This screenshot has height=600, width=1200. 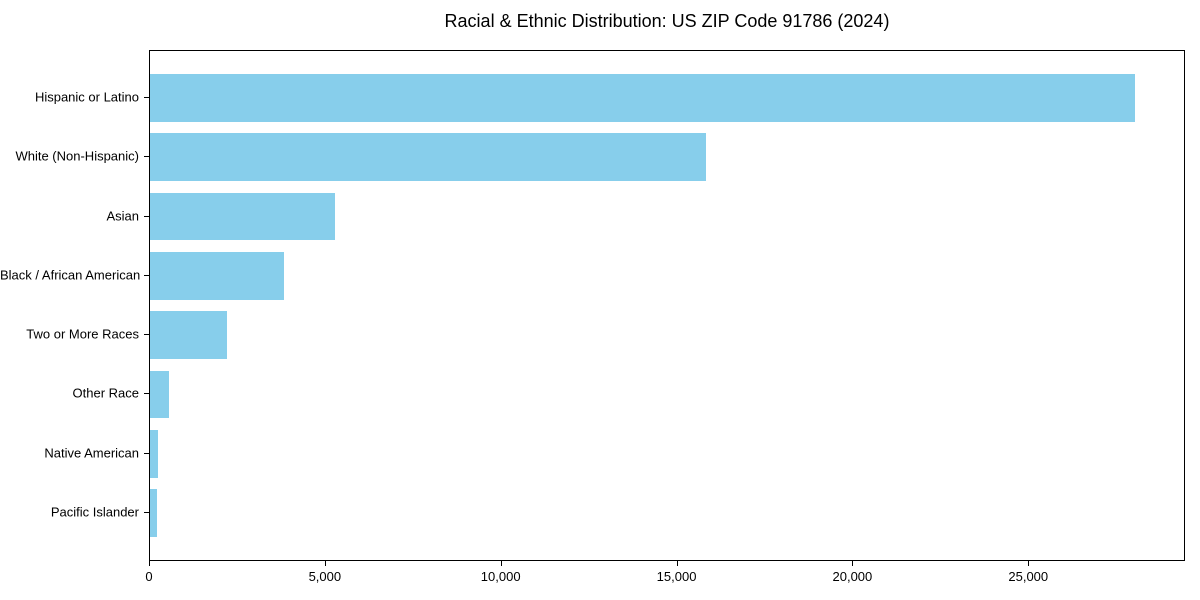 I want to click on y-axis-label: White (Non-Hispanic), so click(x=77, y=156).